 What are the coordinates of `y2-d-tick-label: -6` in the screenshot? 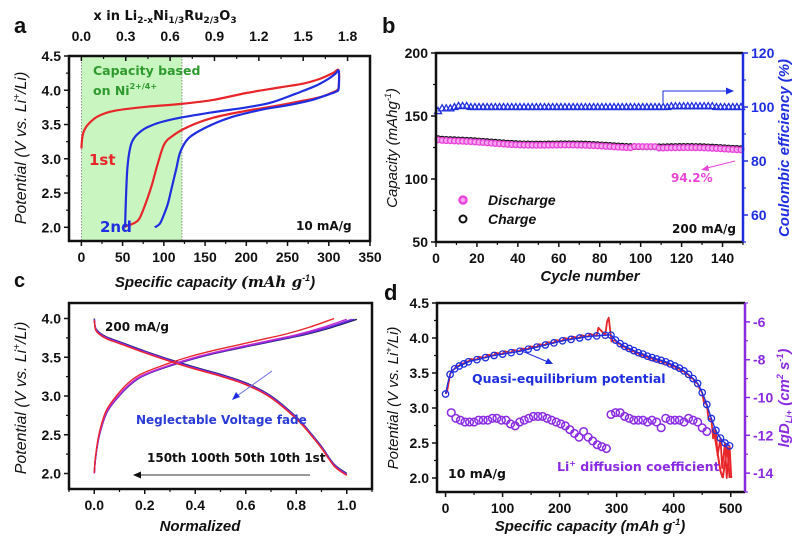 It's located at (759, 322).